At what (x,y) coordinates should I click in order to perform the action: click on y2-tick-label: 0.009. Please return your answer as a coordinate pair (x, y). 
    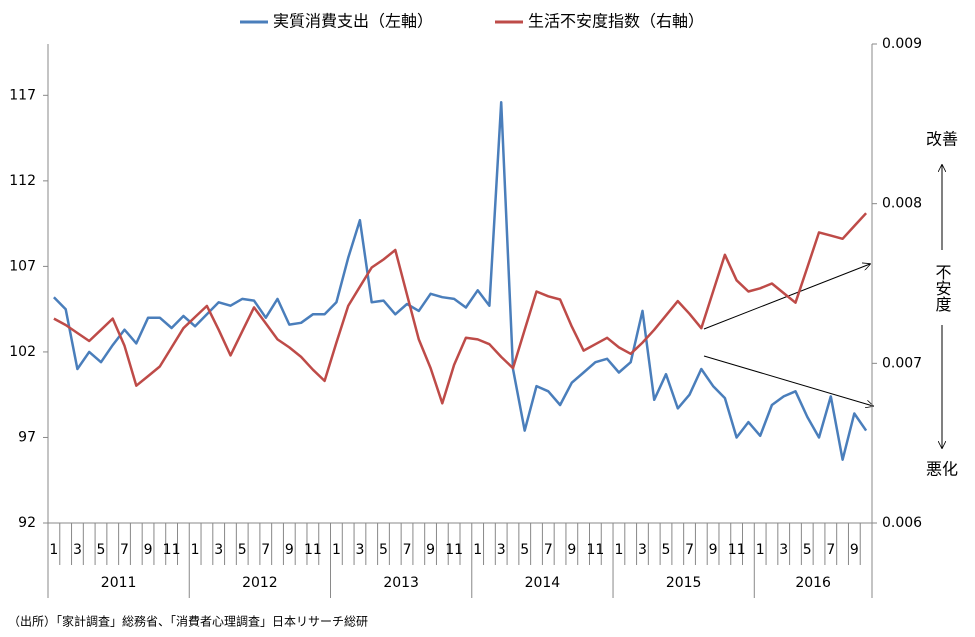
    Looking at the image, I should click on (902, 44).